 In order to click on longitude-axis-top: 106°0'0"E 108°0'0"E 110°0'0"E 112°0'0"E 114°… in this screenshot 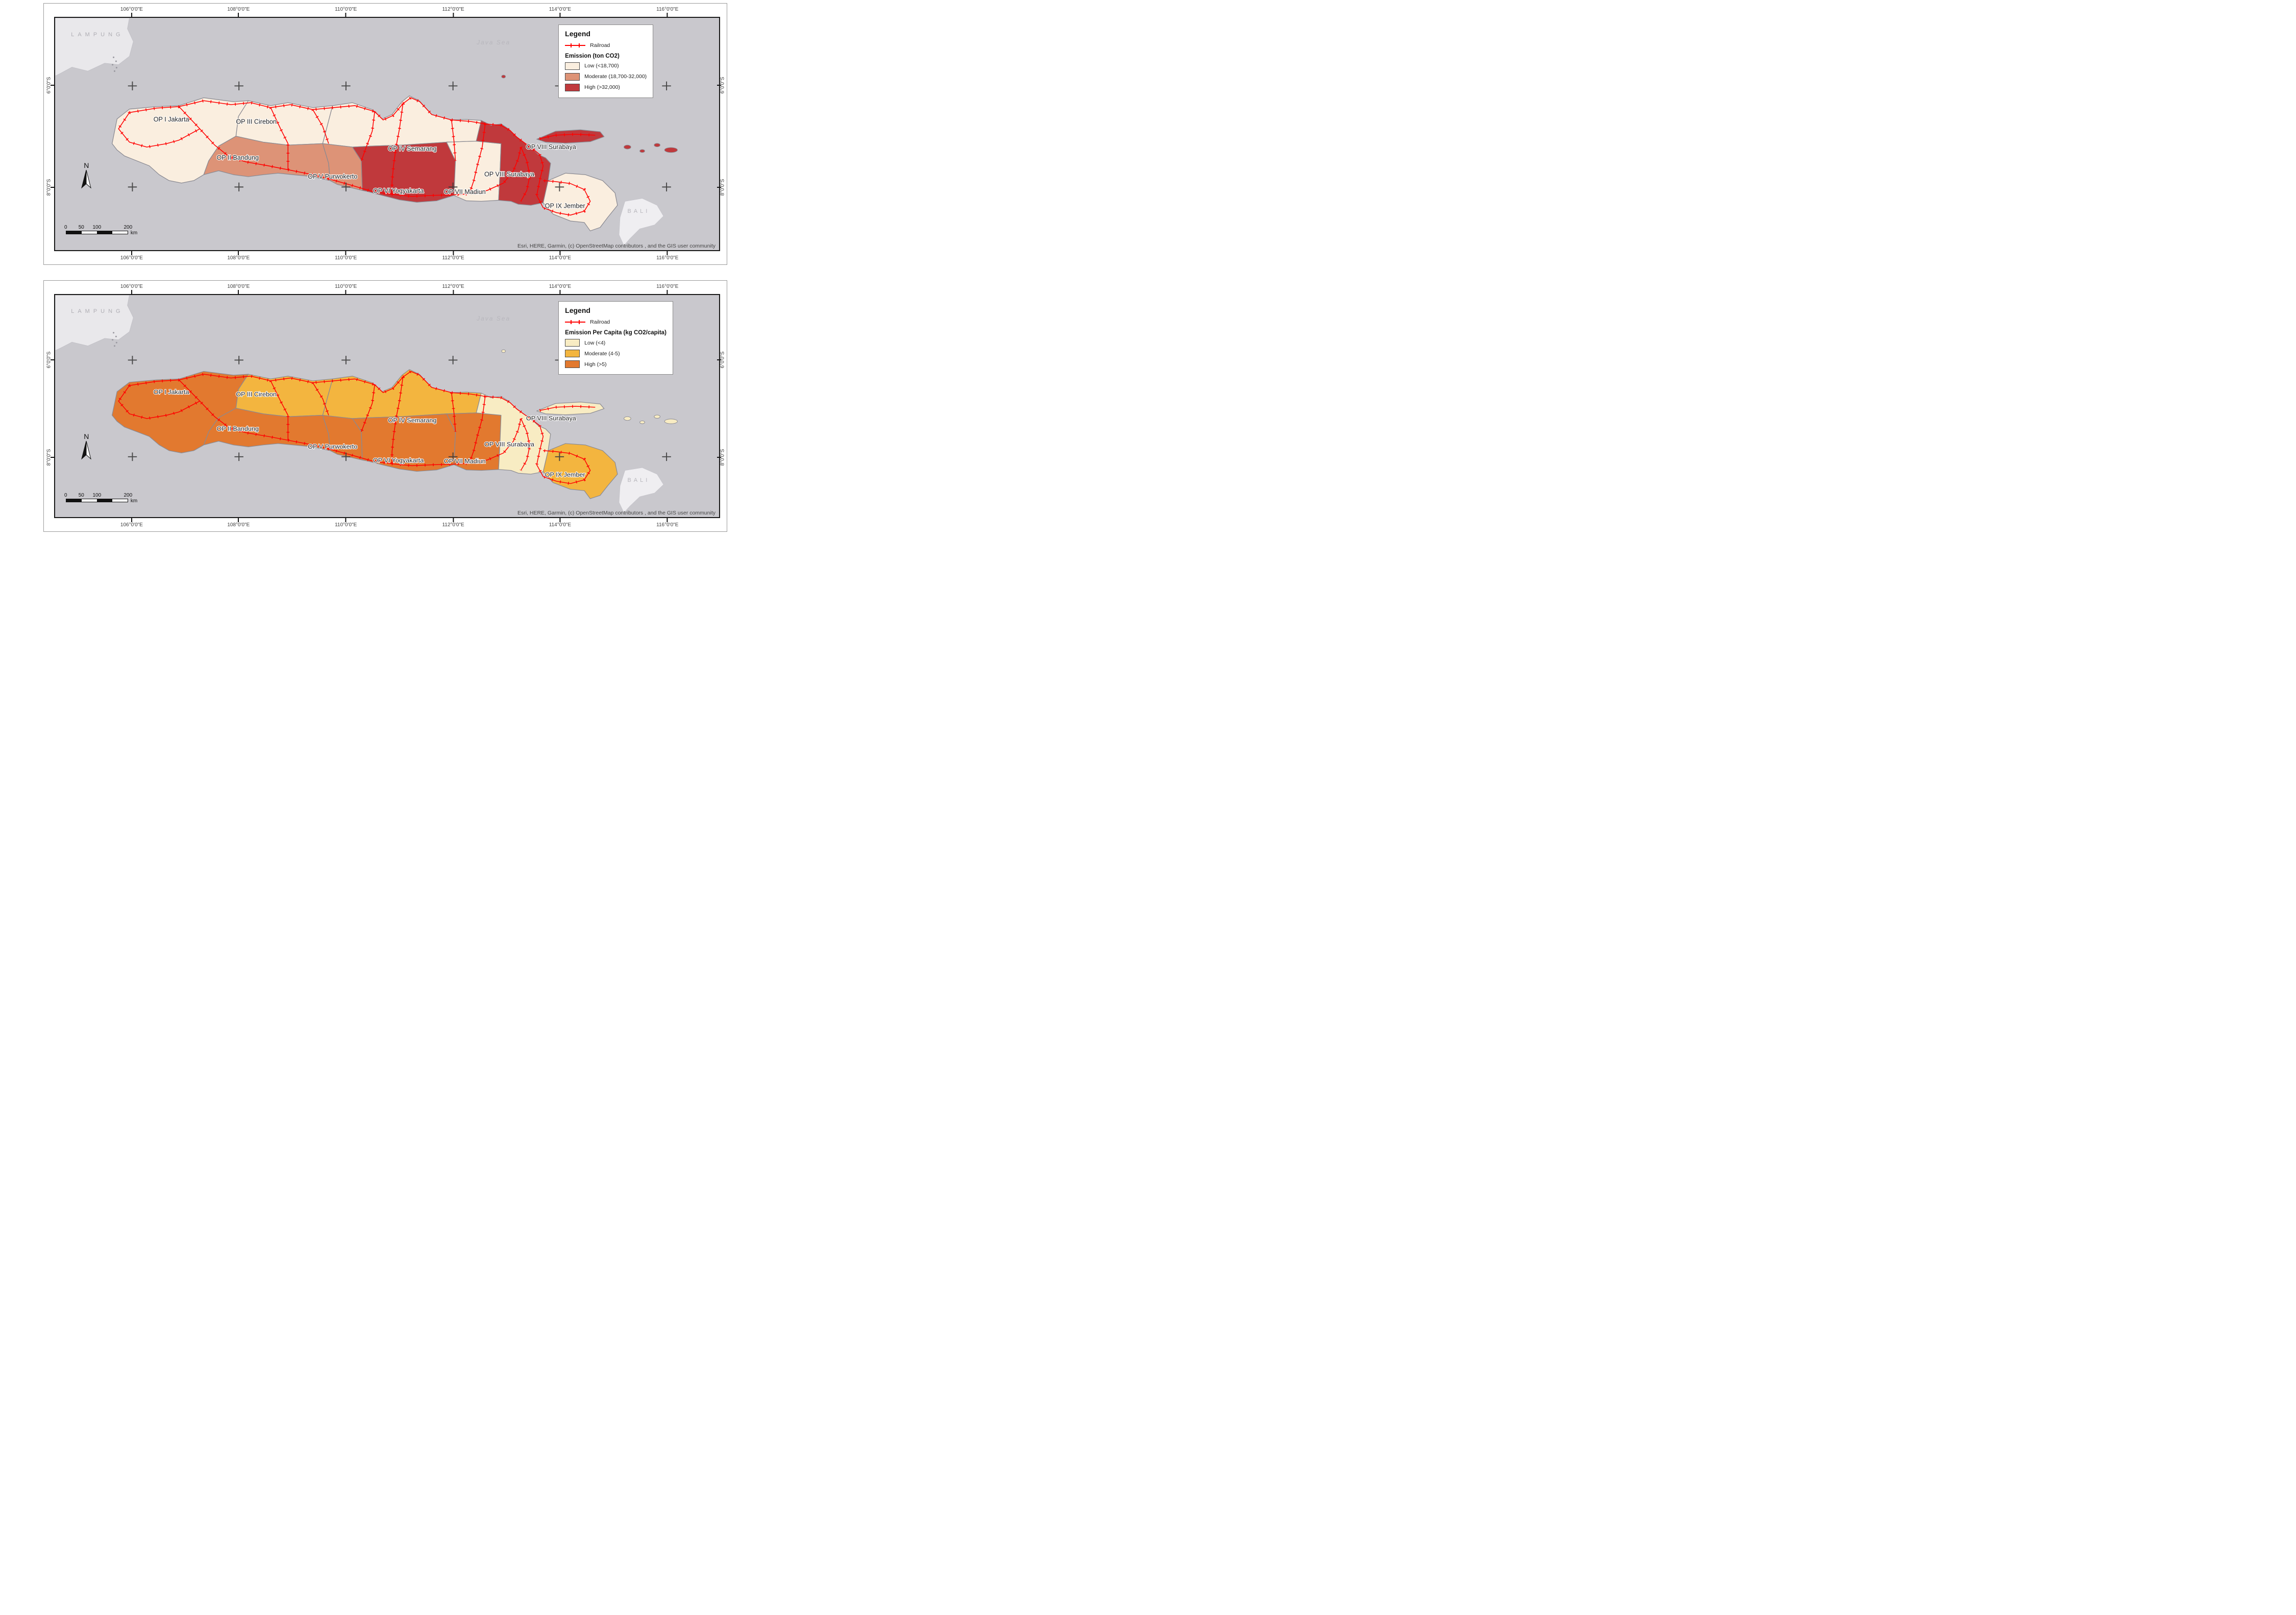, I will do `click(387, 10)`.